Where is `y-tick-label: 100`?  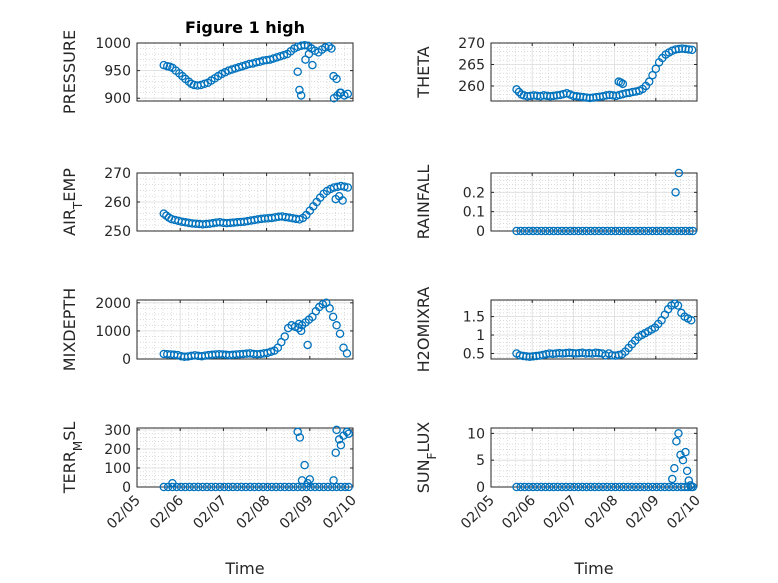 y-tick-label: 100 is located at coordinates (117, 469).